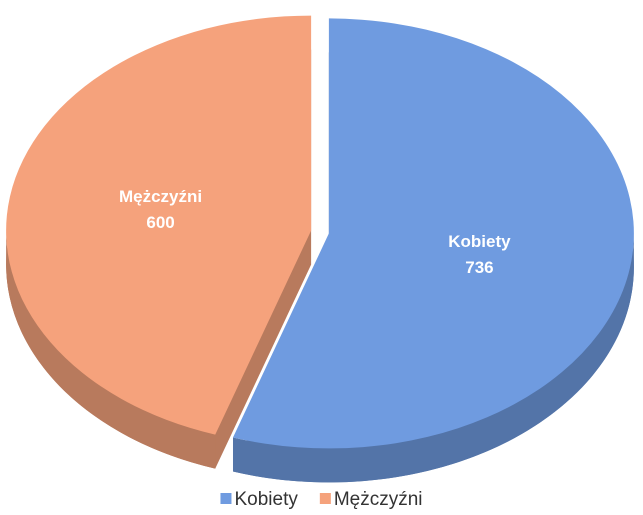 The image size is (643, 515). What do you see at coordinates (160, 222) in the screenshot?
I see `slice-value: 600` at bounding box center [160, 222].